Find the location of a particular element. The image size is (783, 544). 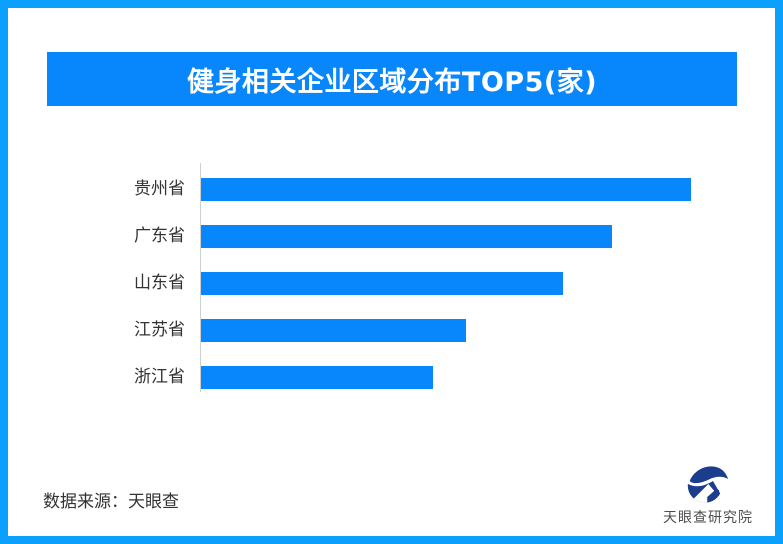

chart-row: 贵州省 is located at coordinates (391, 189).